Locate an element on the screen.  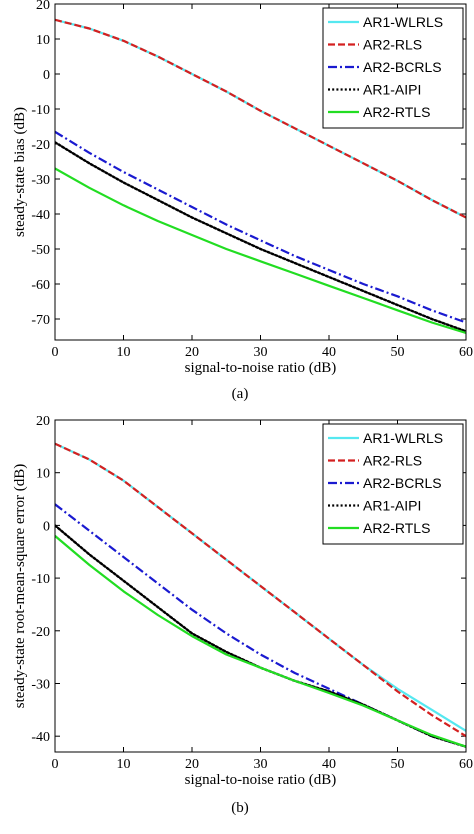
y-tick-label: -70 is located at coordinates (40, 320).